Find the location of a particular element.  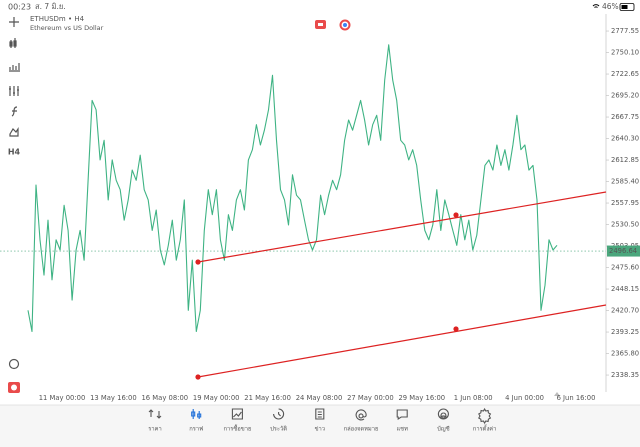

y-tick-label: 2448.15 is located at coordinates (625, 289).